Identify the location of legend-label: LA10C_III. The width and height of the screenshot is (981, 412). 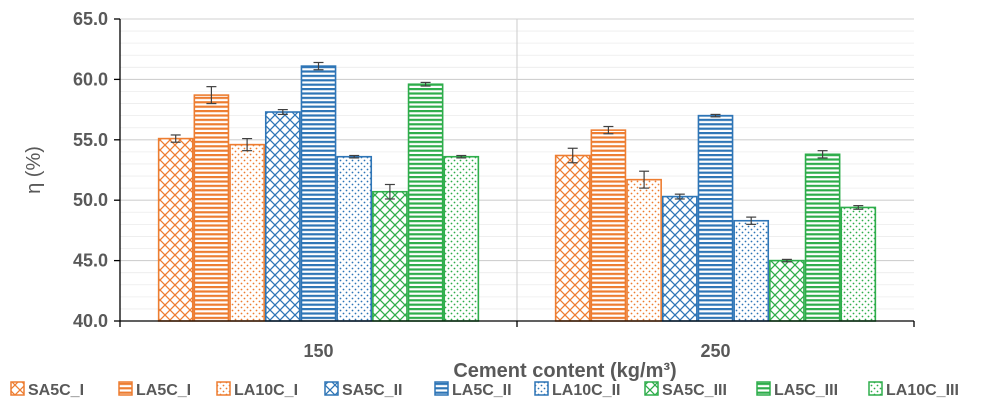
(922, 390).